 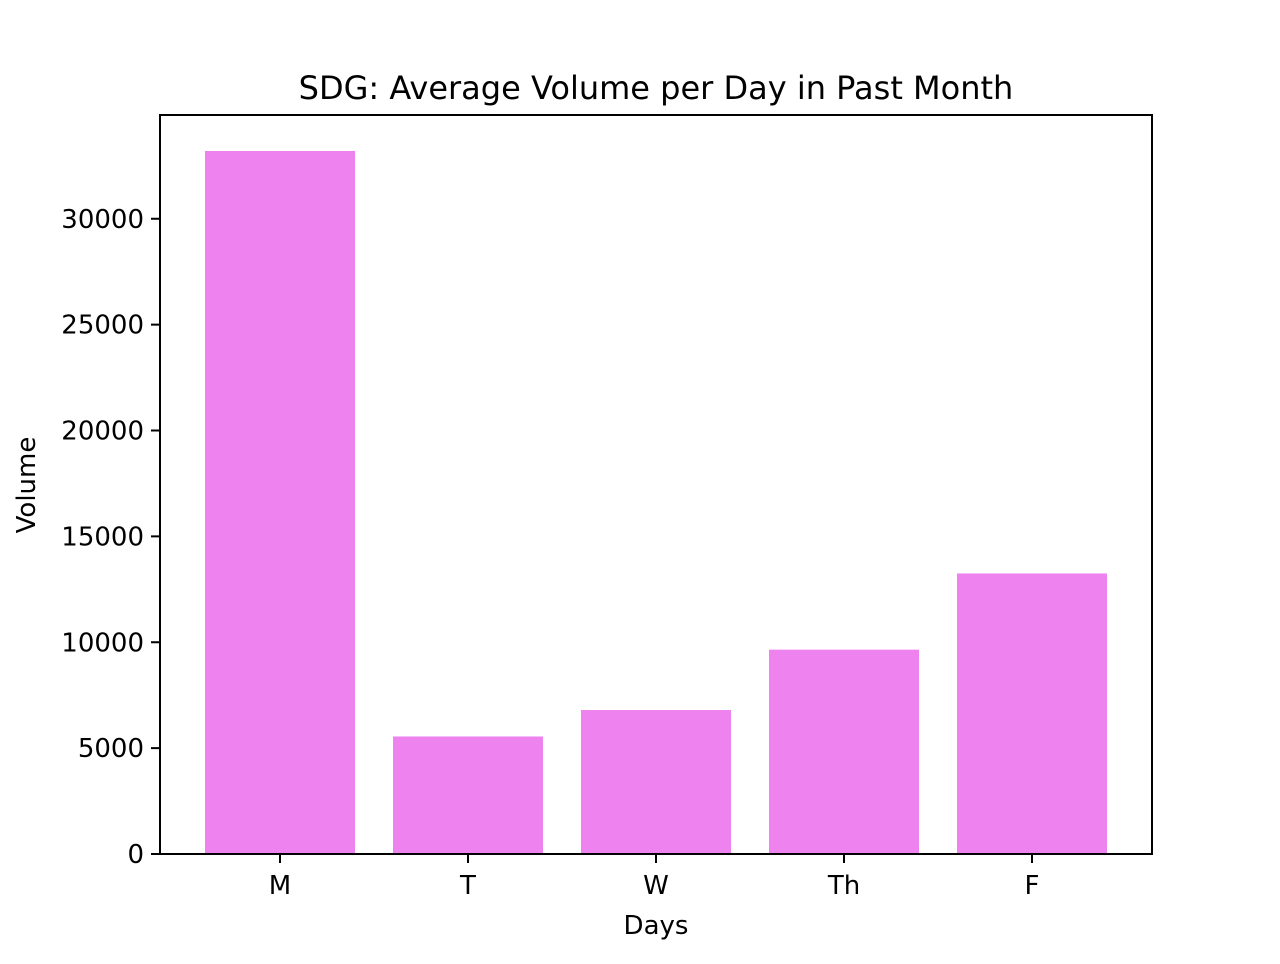 What do you see at coordinates (280, 502) in the screenshot?
I see `bar-m` at bounding box center [280, 502].